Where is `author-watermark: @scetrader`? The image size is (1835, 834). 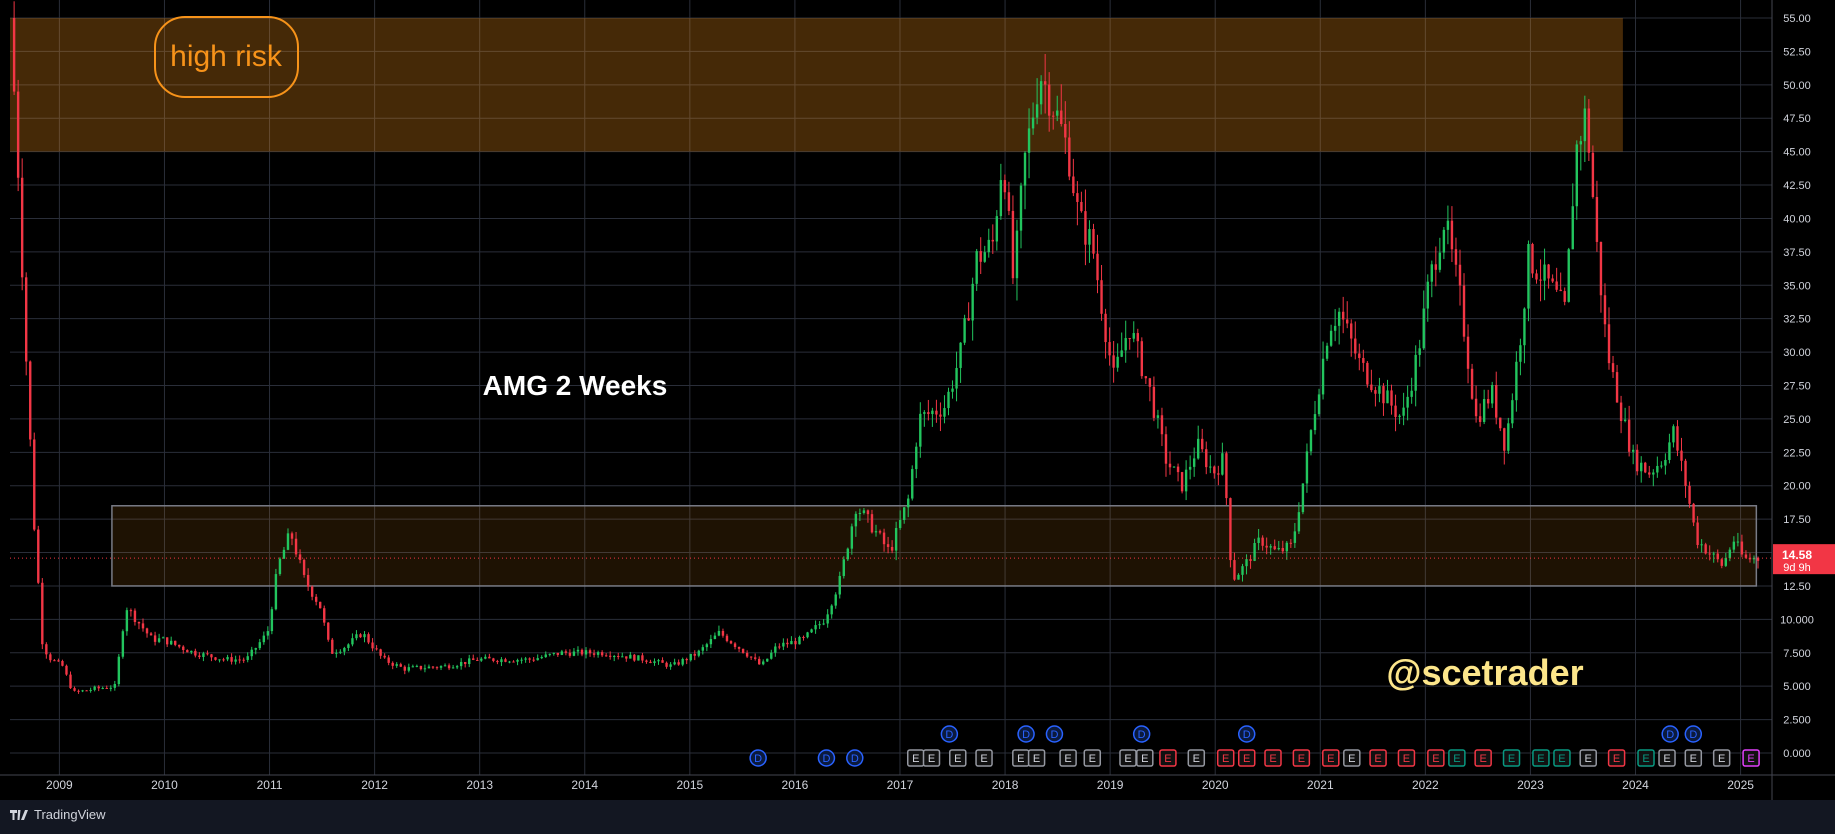
author-watermark: @scetrader is located at coordinates (1484, 672).